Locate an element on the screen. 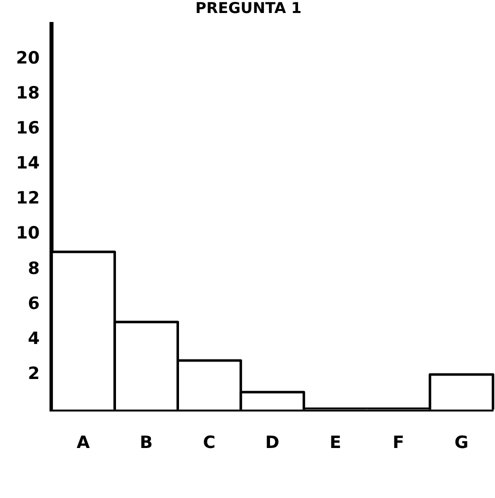 Image resolution: width=495 pixels, height=498 pixels. x-tick-label: F is located at coordinates (398, 443).